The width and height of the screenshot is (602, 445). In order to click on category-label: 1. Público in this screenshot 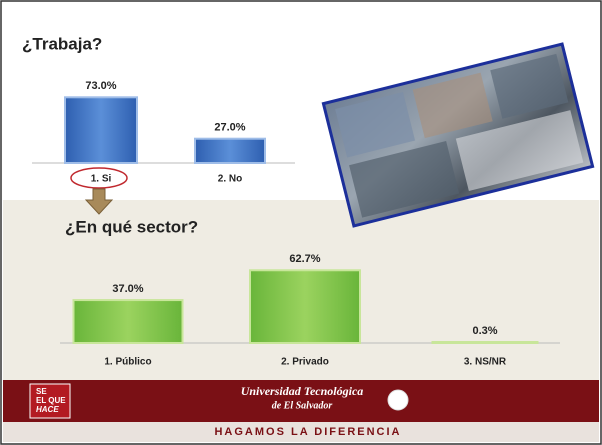, I will do `click(127, 362)`.